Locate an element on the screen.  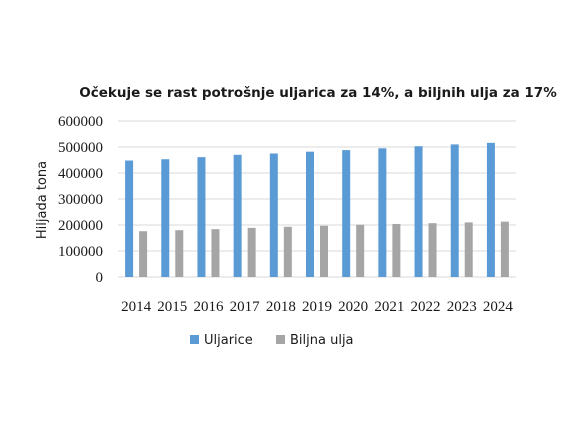
x-tick-label: 2014 is located at coordinates (136, 307).